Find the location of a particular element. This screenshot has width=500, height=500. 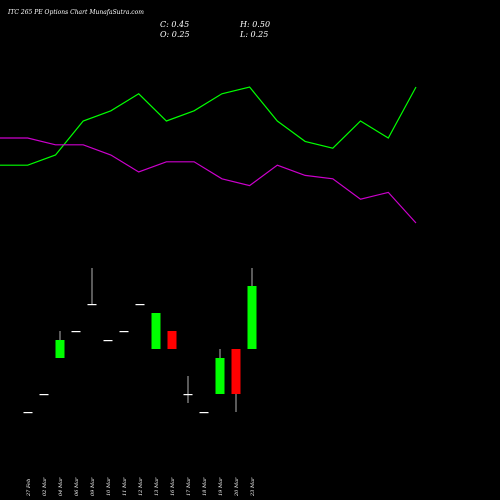

x-tick-label: 06 Mar is located at coordinates (77, 486).